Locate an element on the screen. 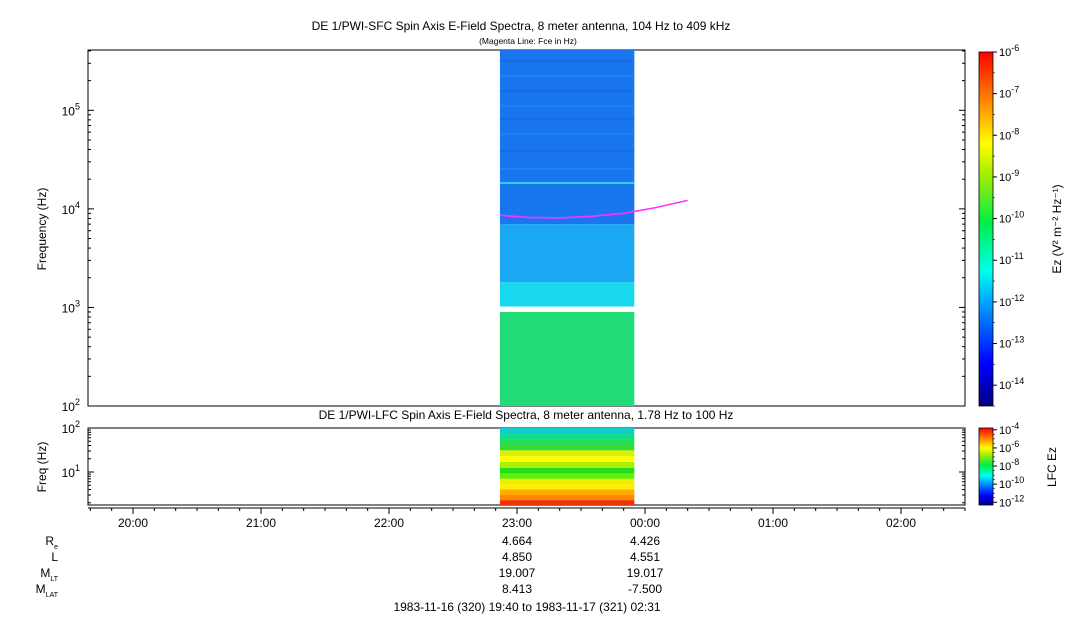  time-tick-label: 23:00 is located at coordinates (517, 523).